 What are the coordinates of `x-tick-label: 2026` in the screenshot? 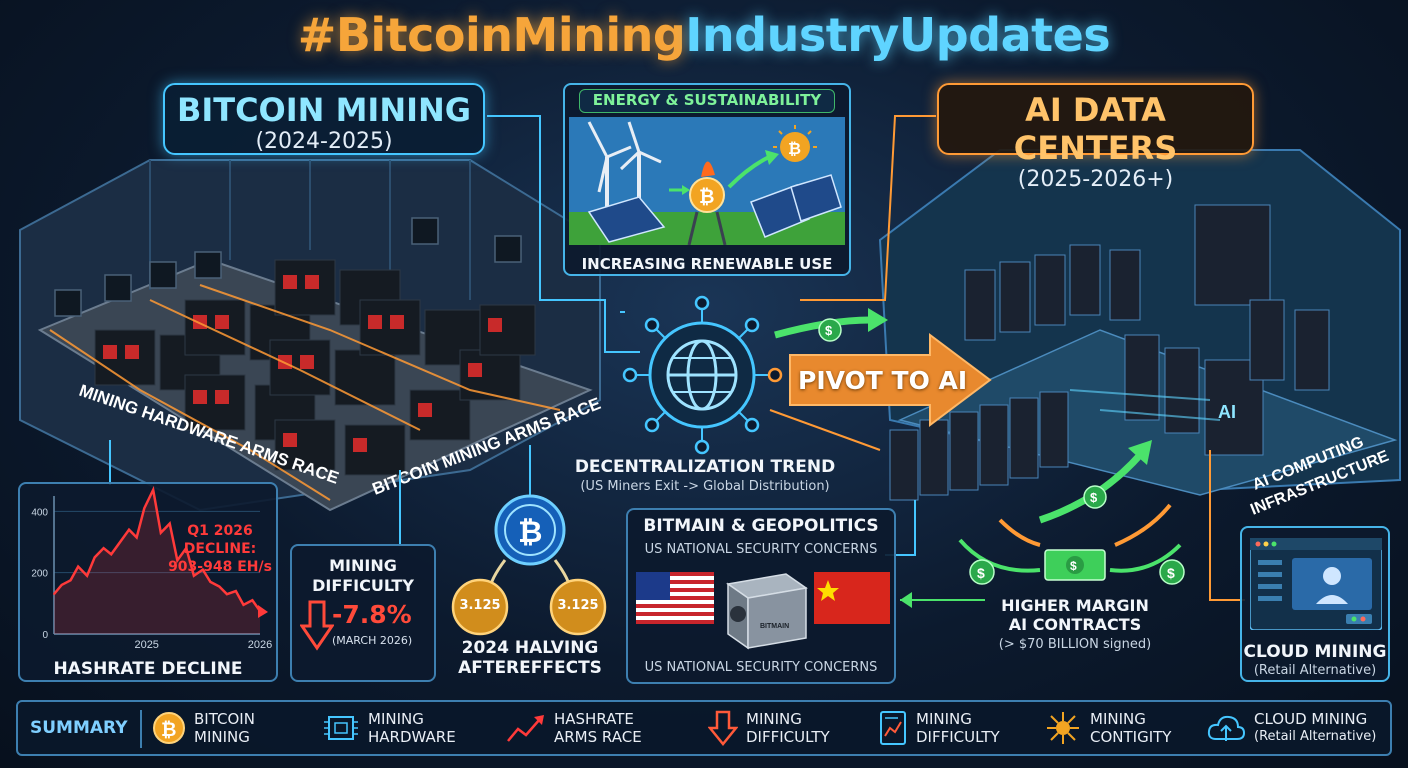 It's located at (260, 645).